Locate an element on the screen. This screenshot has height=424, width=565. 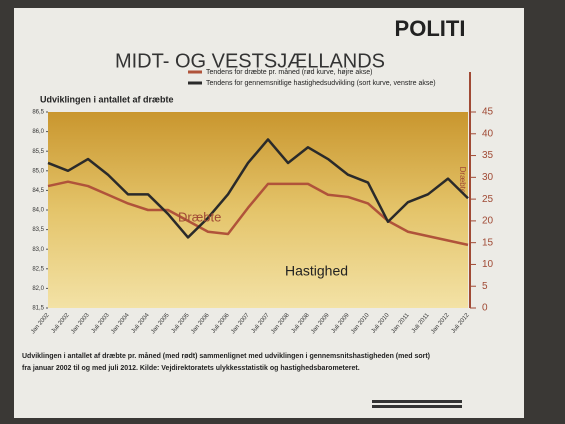
y-tick-label: 85,5 is located at coordinates (38, 152).